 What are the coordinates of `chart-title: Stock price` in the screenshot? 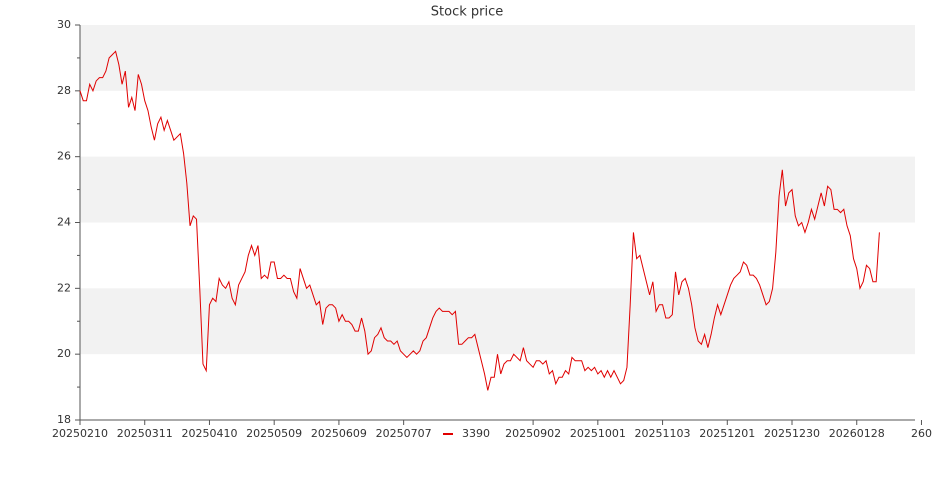 It's located at (467, 12).